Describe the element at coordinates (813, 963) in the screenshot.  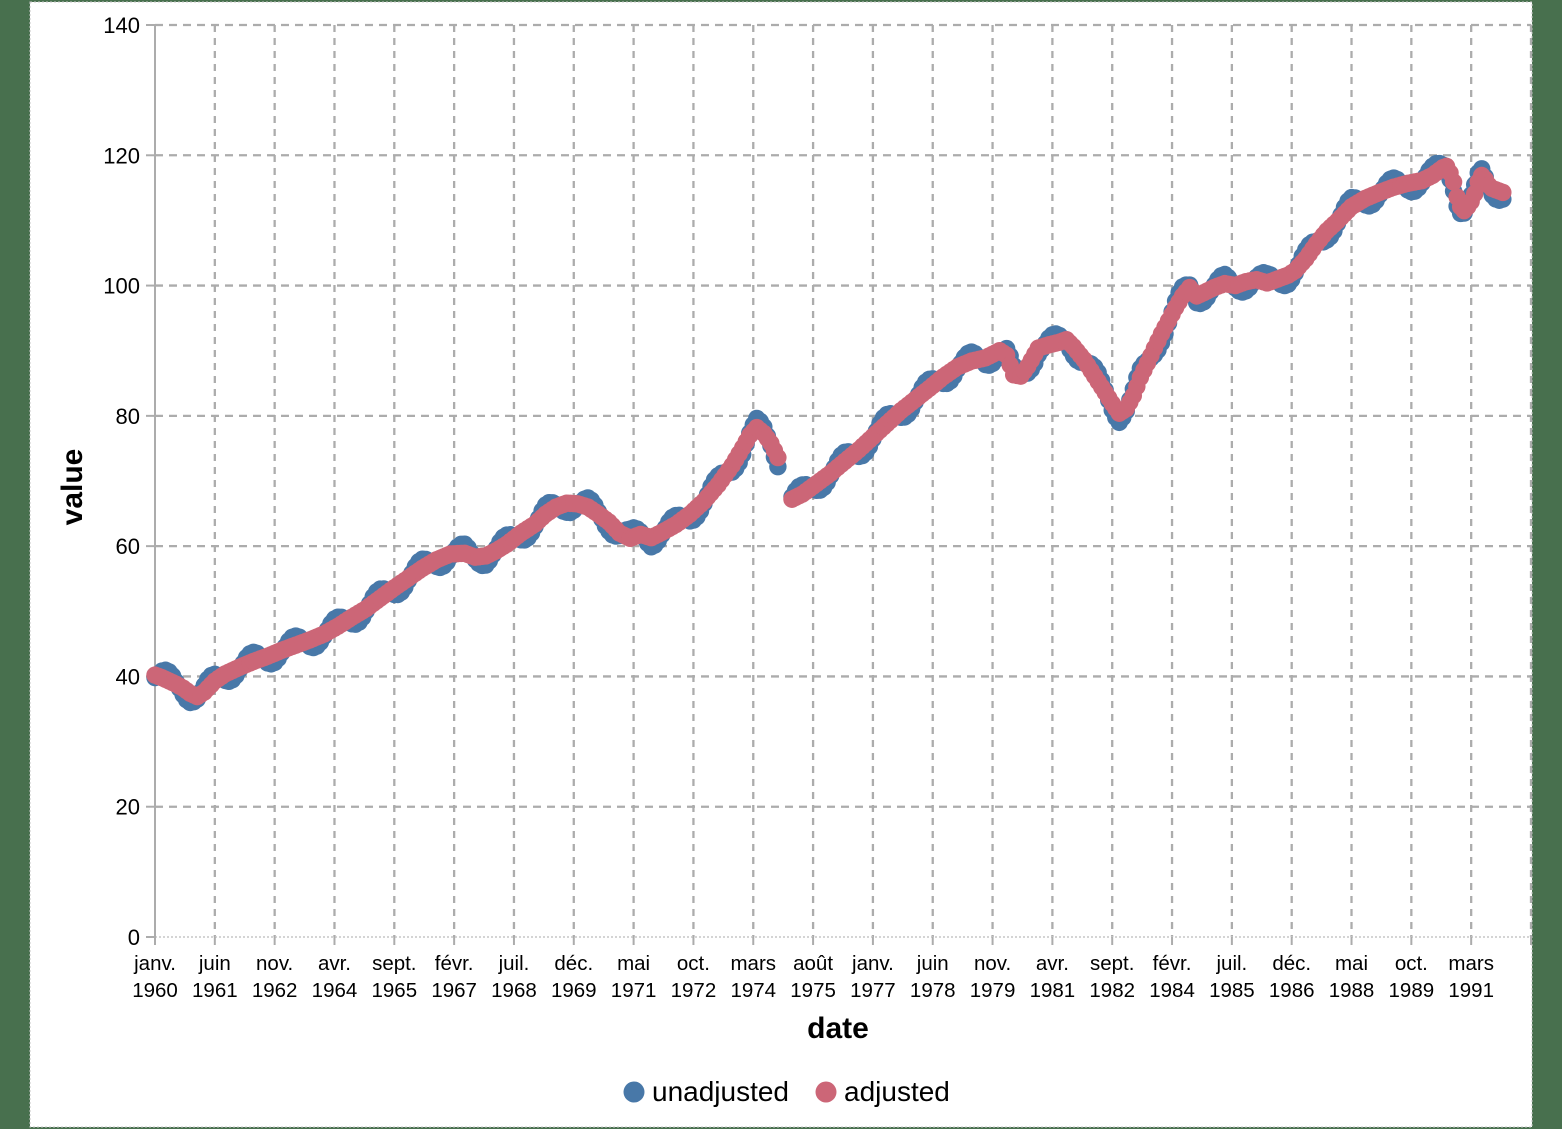
I see `x-tick-label-month: août` at that location.